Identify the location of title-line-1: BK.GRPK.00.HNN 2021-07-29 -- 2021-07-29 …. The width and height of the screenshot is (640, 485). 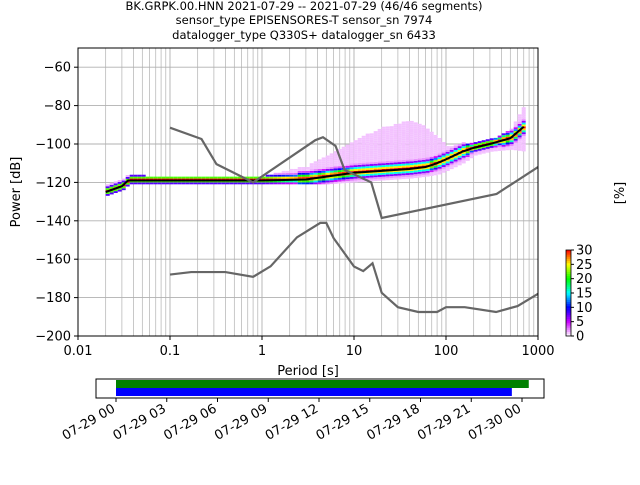
(303, 6).